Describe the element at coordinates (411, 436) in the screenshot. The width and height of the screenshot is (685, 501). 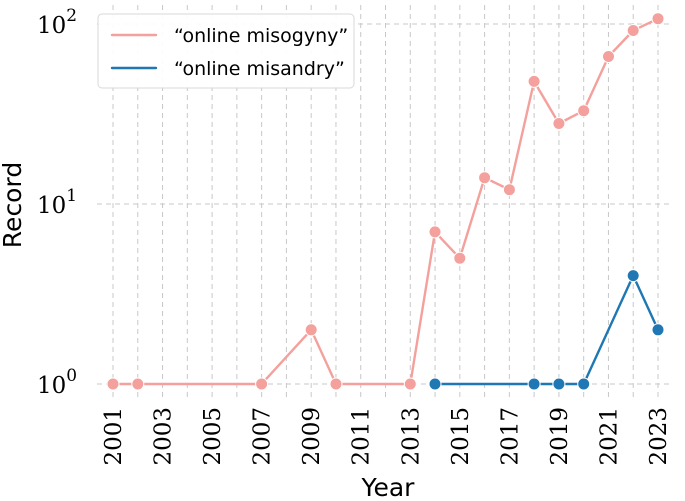
I see `x-tick-label: 2013` at that location.